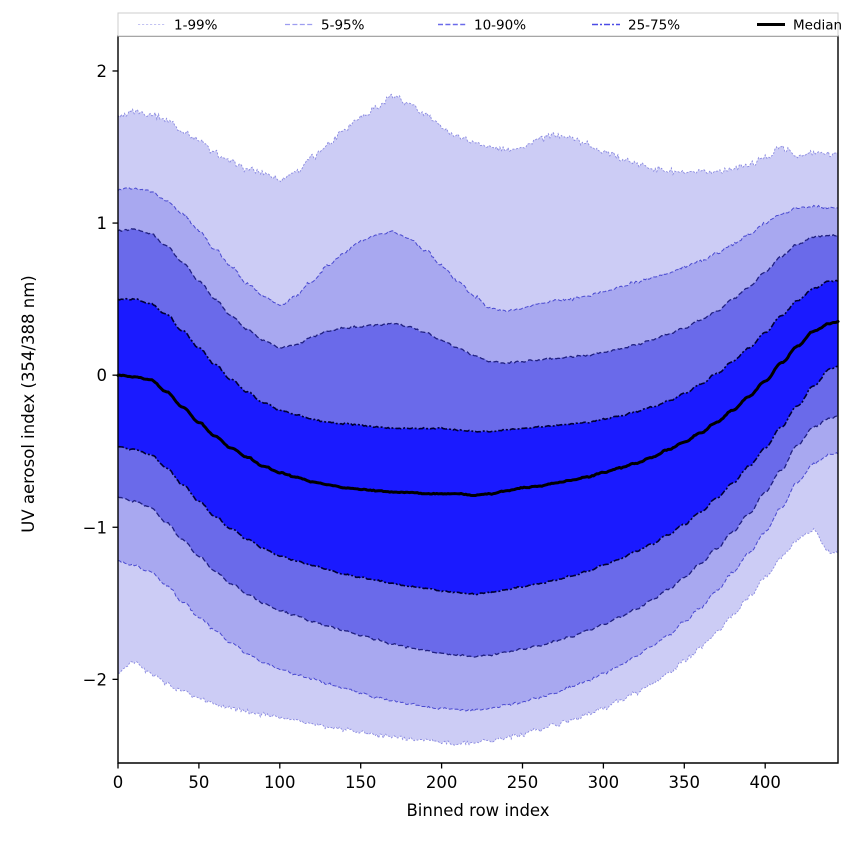  I want to click on legend-label: 1-99%, so click(196, 26).